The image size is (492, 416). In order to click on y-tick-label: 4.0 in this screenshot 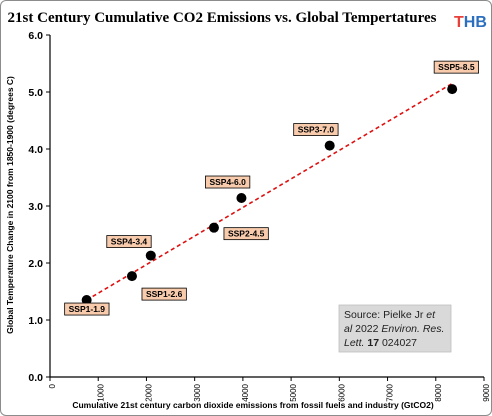, I will do `click(35, 150)`.